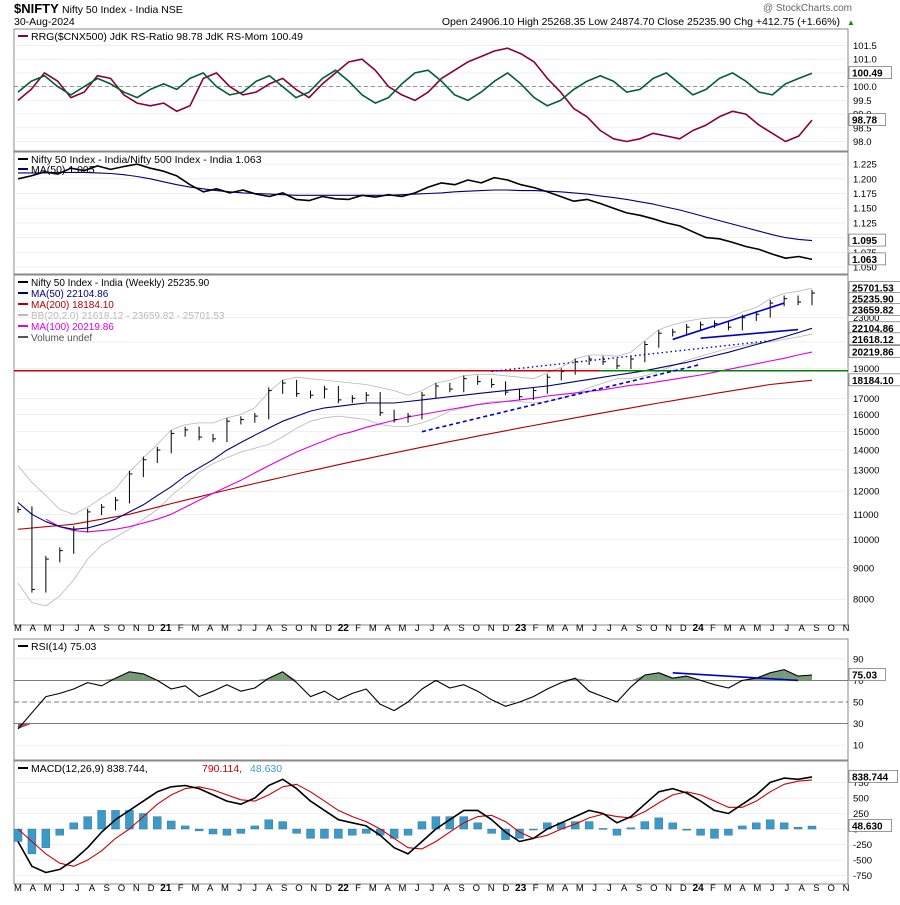 Image resolution: width=900 pixels, height=905 pixels. Describe the element at coordinates (861, 783) in the screenshot. I see `macd-y-tick: 750` at that location.